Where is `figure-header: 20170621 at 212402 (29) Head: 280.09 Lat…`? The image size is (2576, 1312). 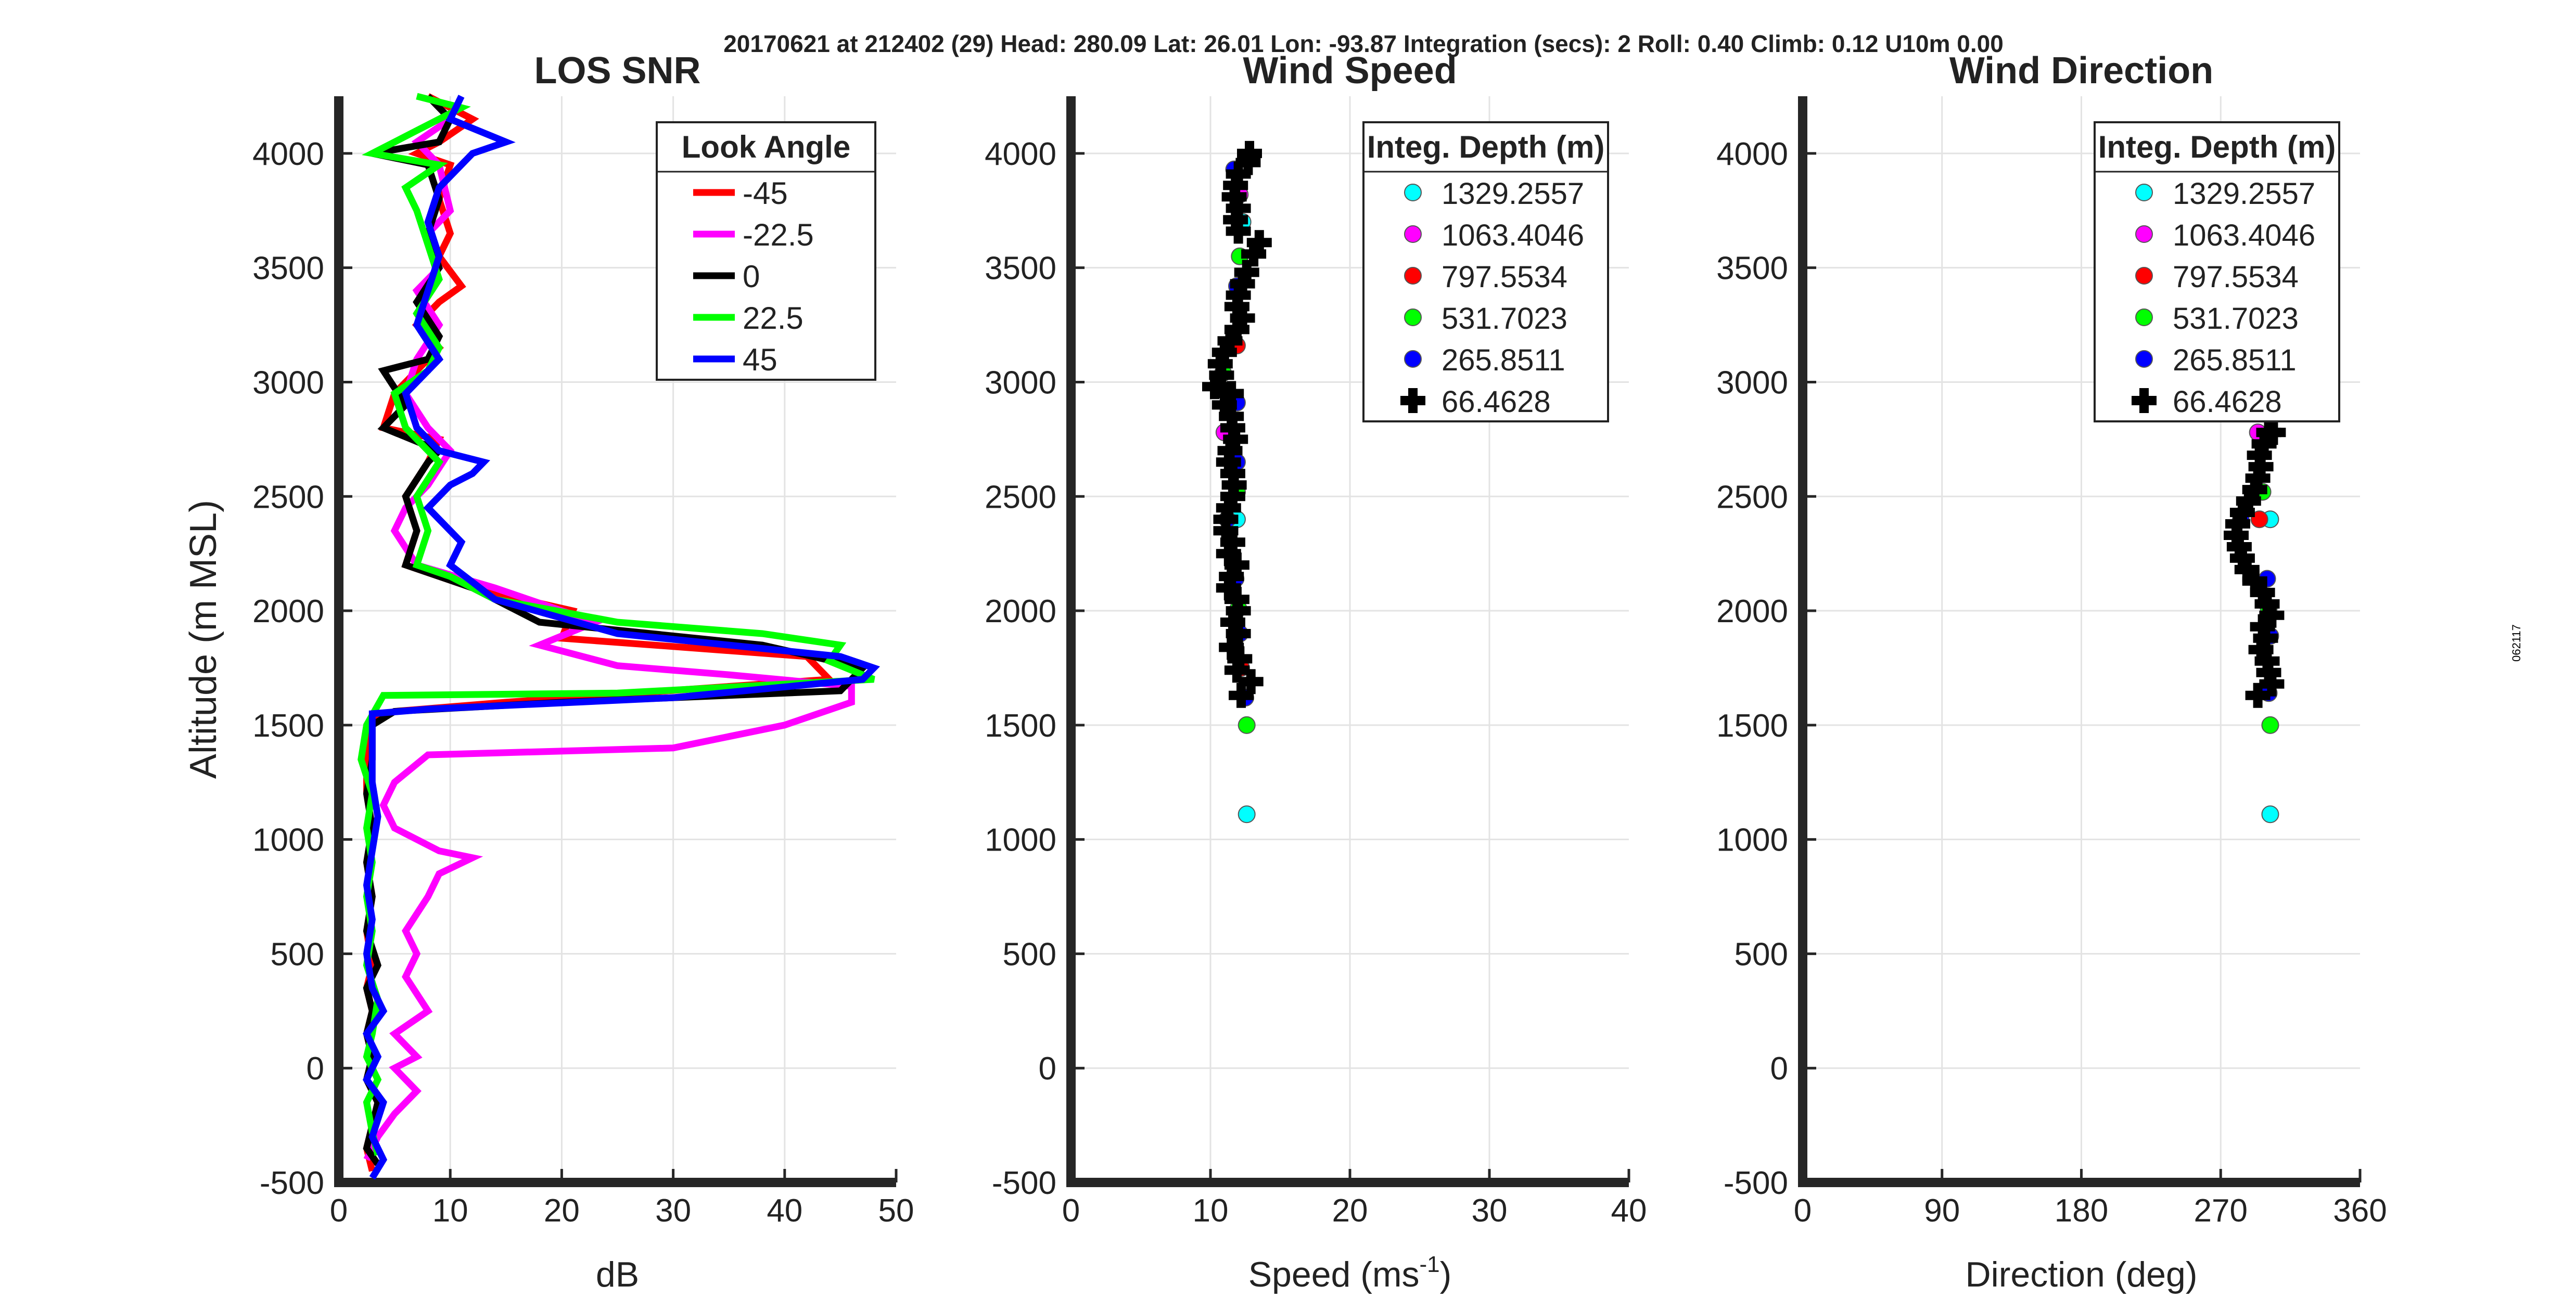 figure-header: 20170621 at 212402 (29) Head: 280.09 Lat… is located at coordinates (1363, 44).